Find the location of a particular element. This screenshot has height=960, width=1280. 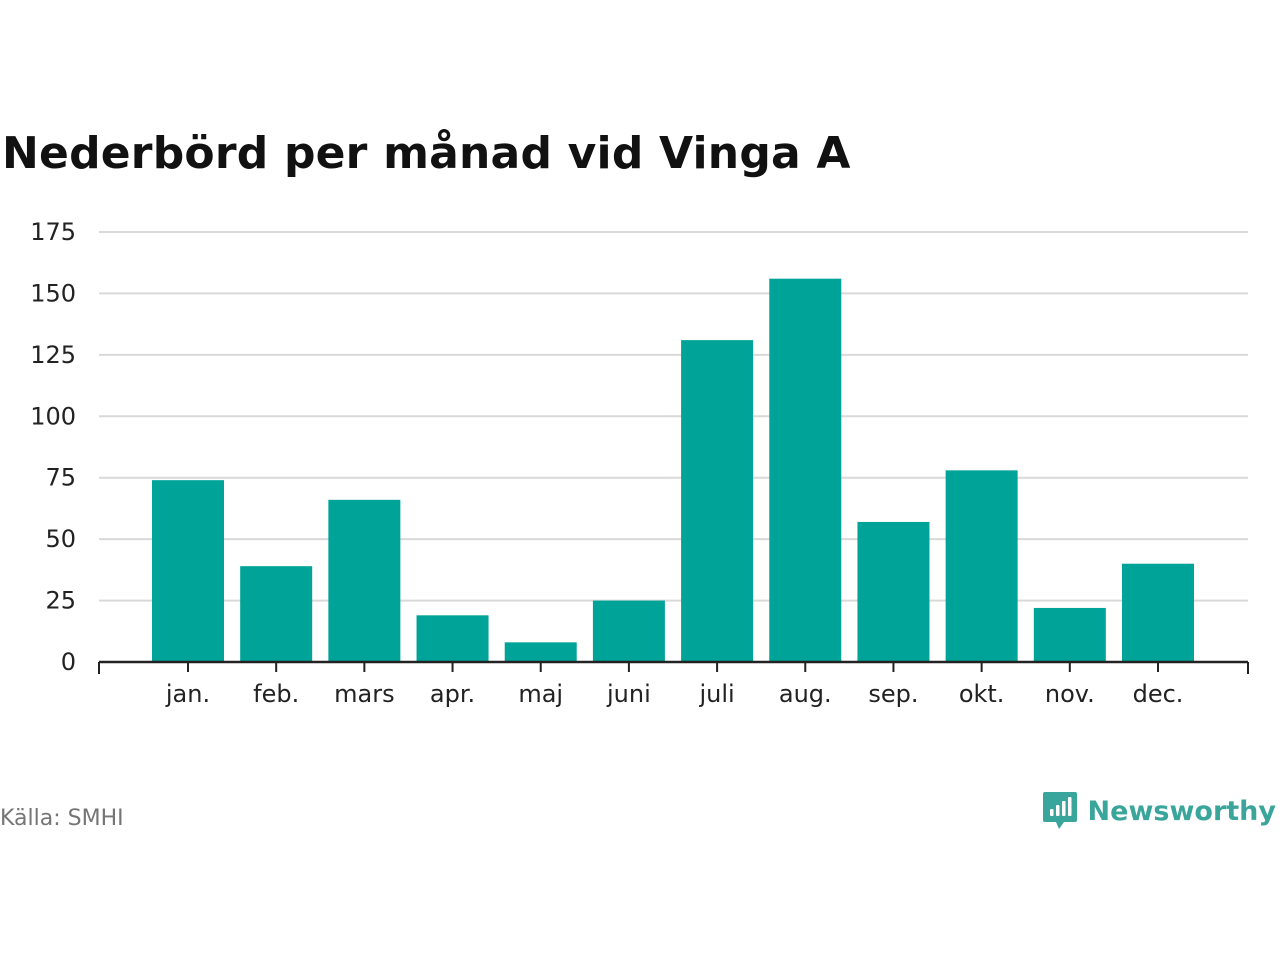

y-tick-label: 175 is located at coordinates (53, 232).